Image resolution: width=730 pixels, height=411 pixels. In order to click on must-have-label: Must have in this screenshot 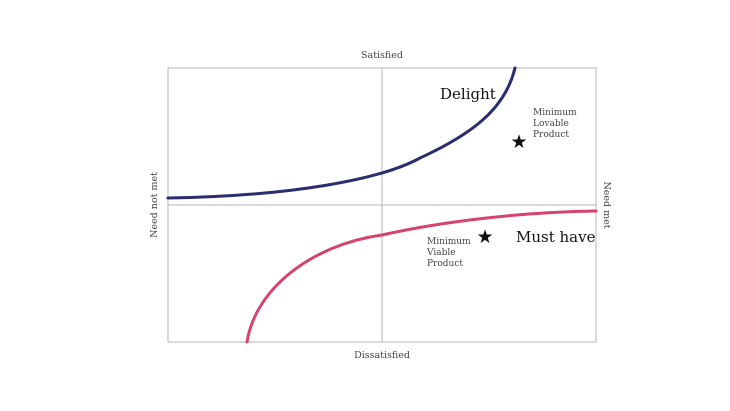, I will do `click(556, 237)`.